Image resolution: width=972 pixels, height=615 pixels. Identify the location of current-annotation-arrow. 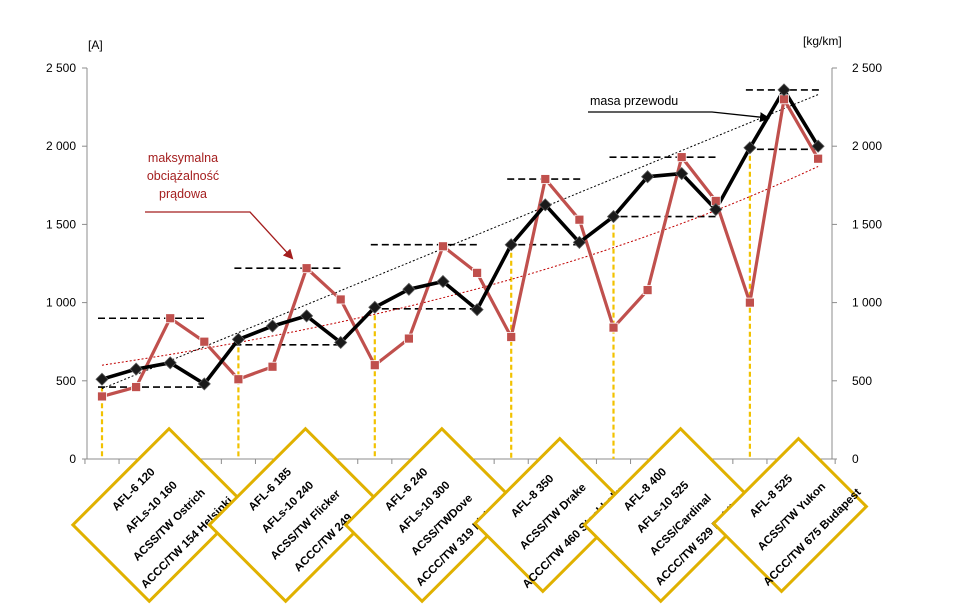
(219, 235).